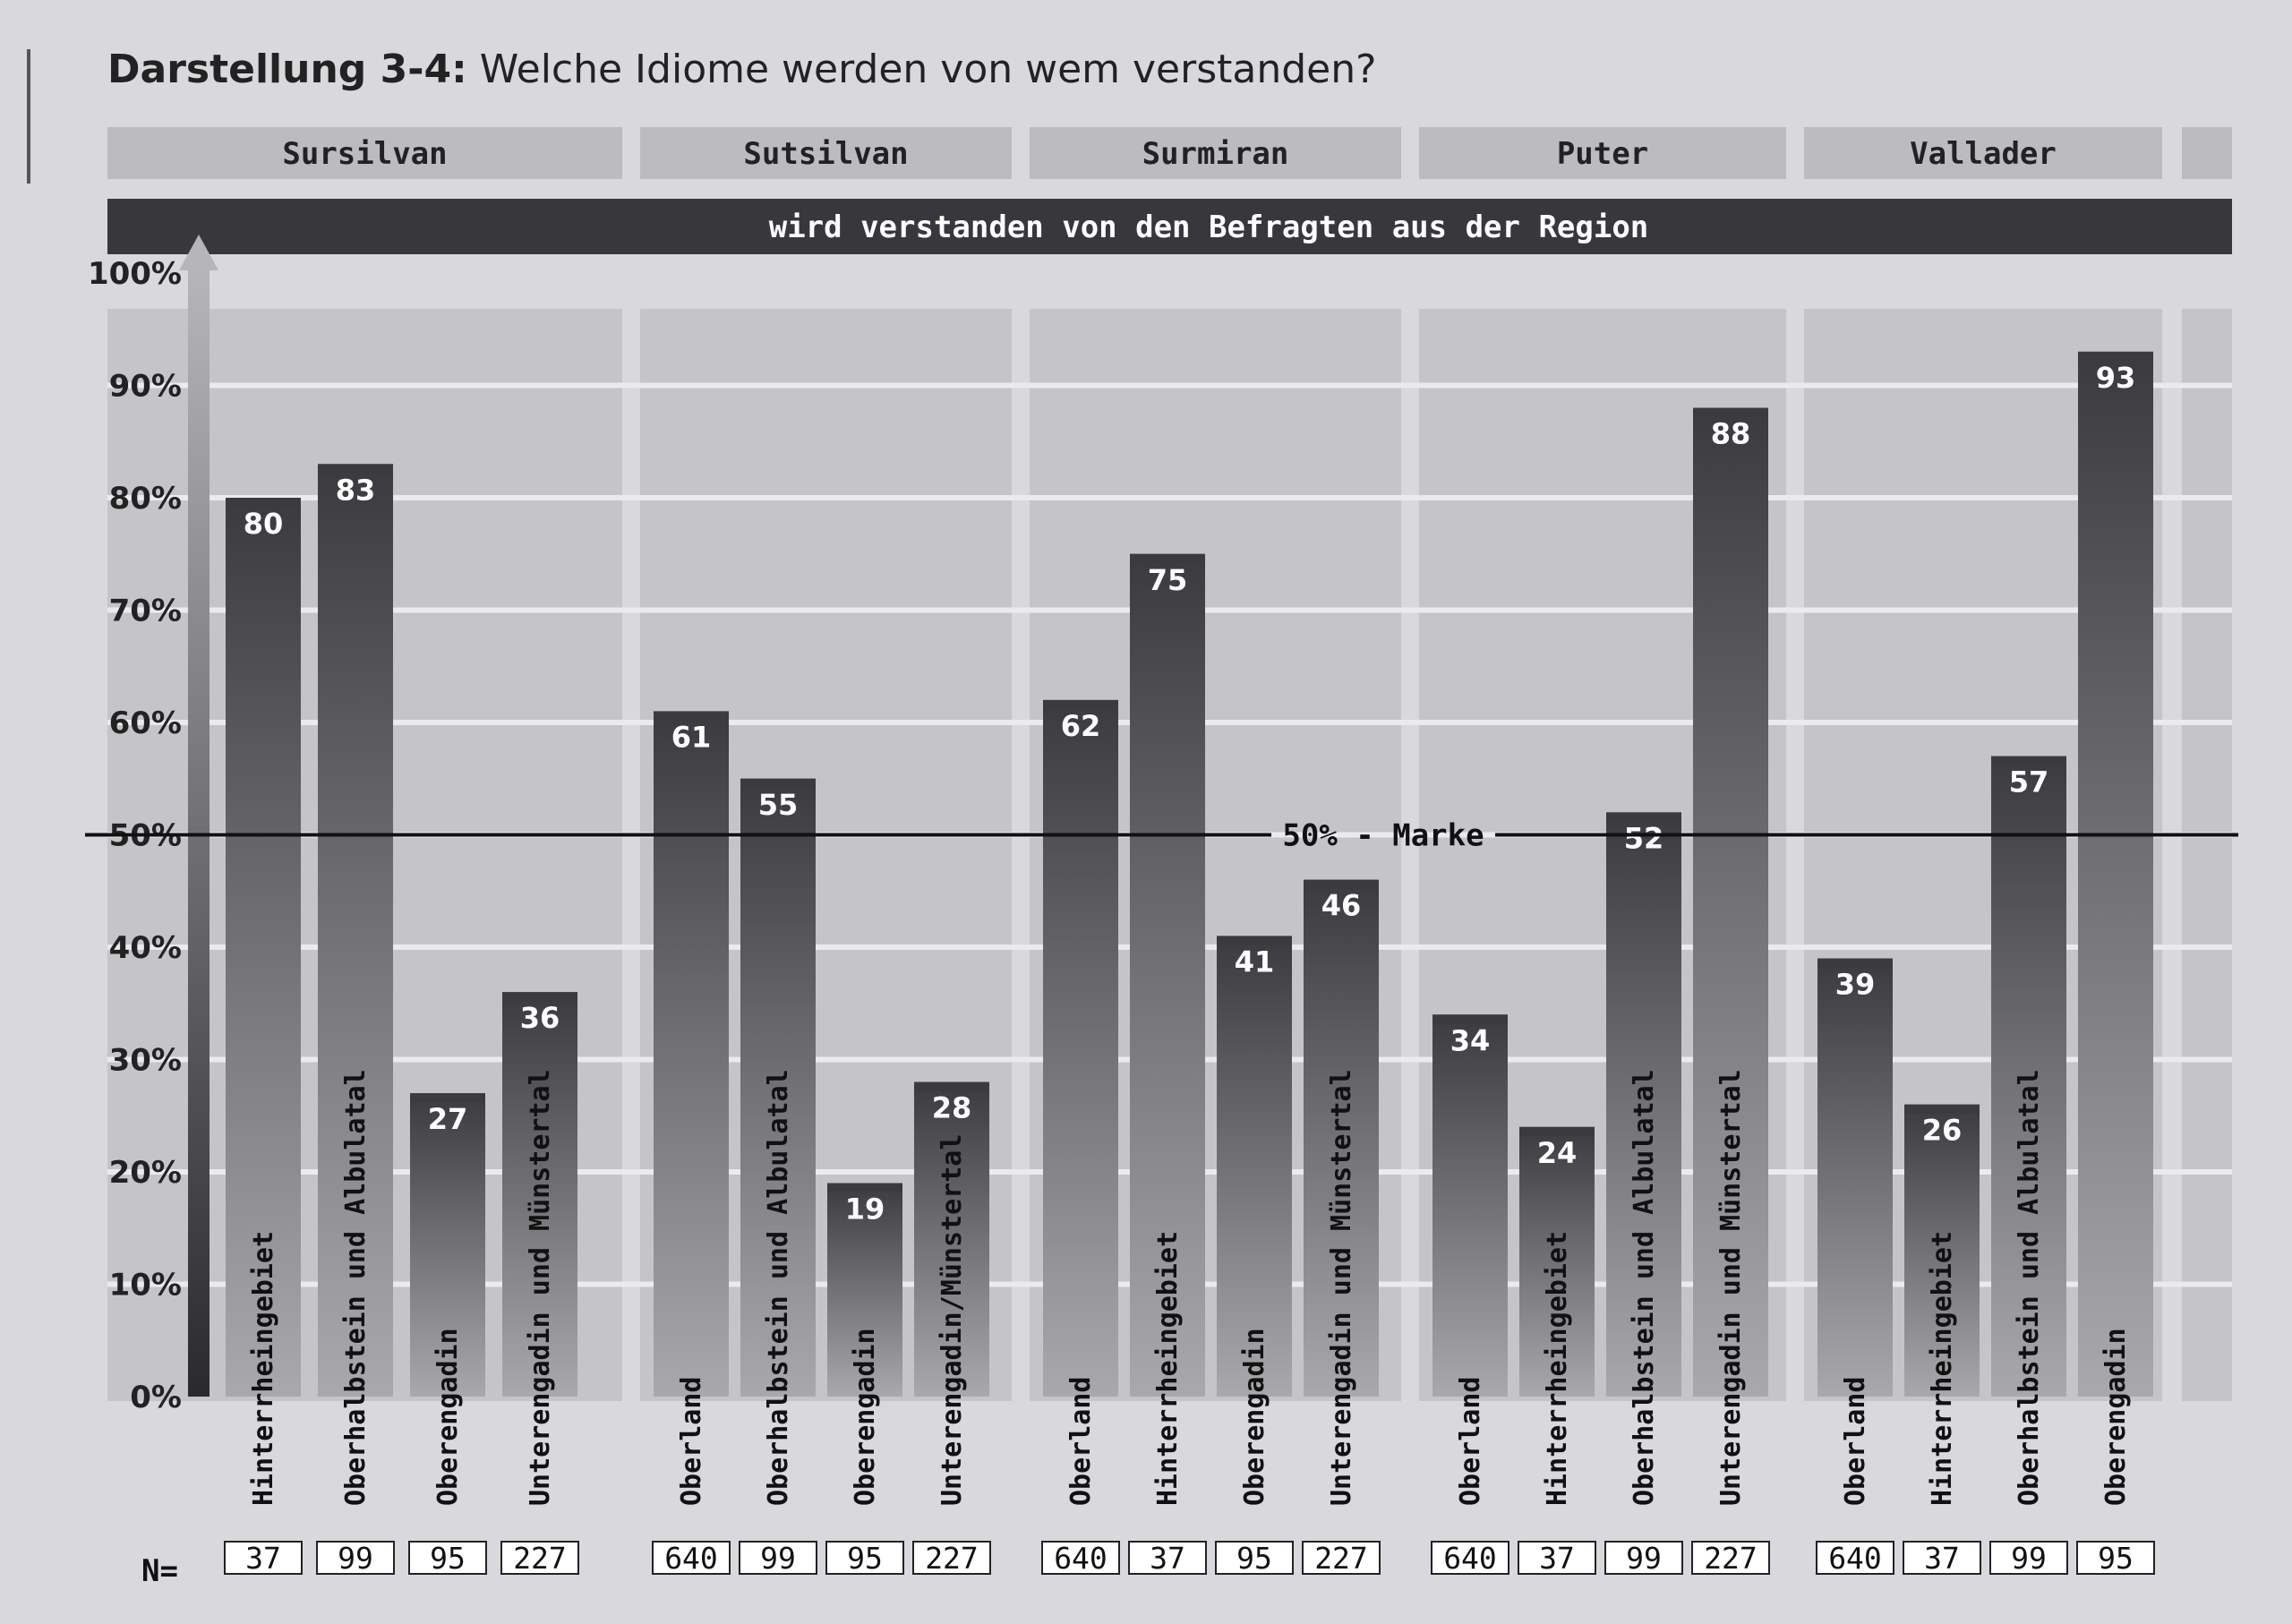 This screenshot has width=2292, height=1624. Describe the element at coordinates (2207, 855) in the screenshot. I see `extra-panel` at that location.